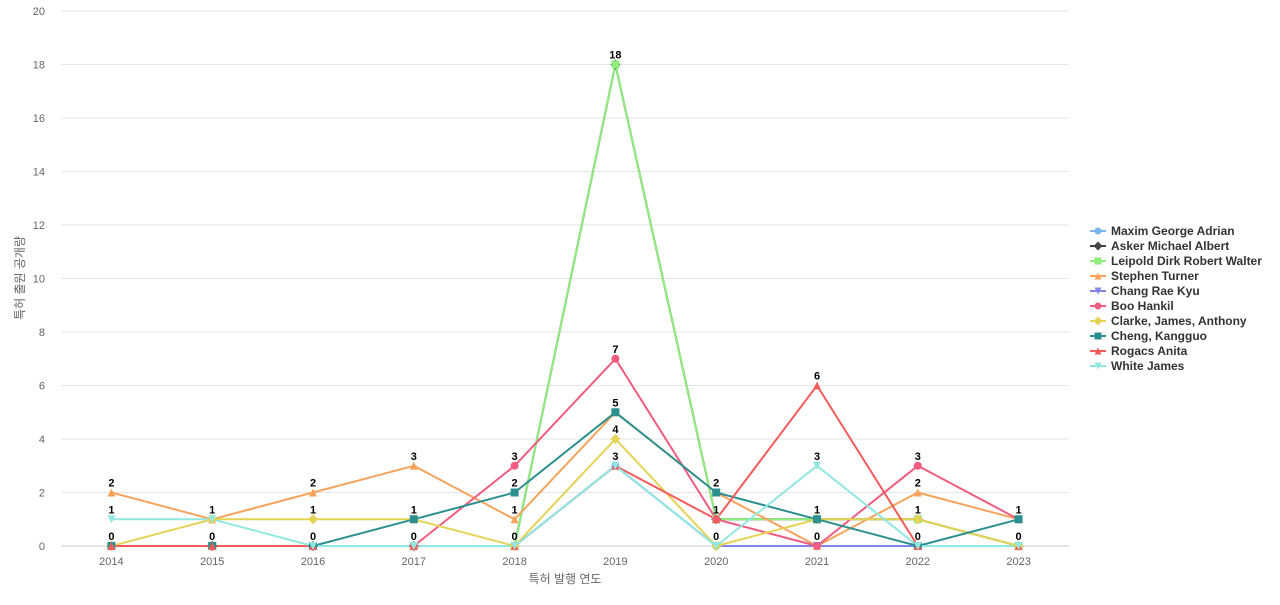  I want to click on y-tick-label: 0, so click(42, 547).